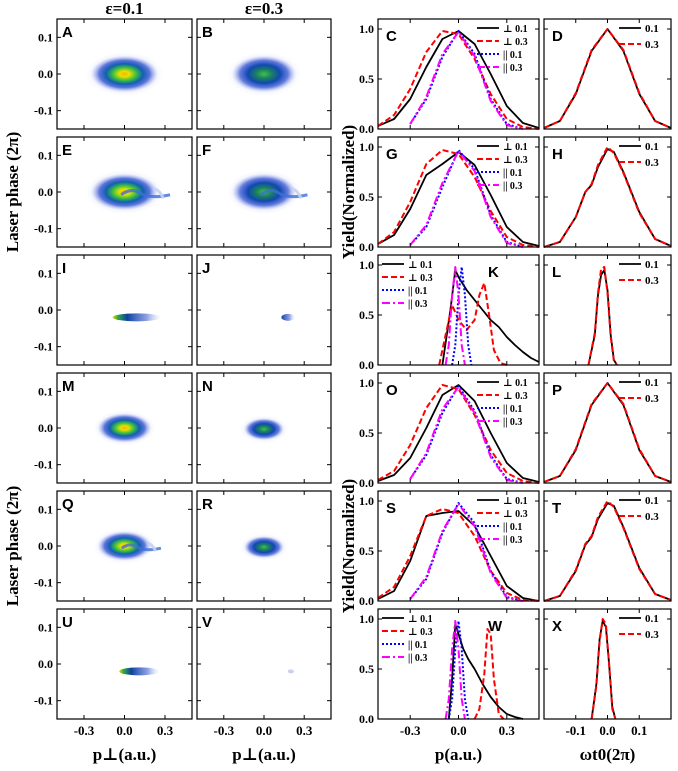  I want to click on momentum-K-series-___0_1, so click(462, 316).